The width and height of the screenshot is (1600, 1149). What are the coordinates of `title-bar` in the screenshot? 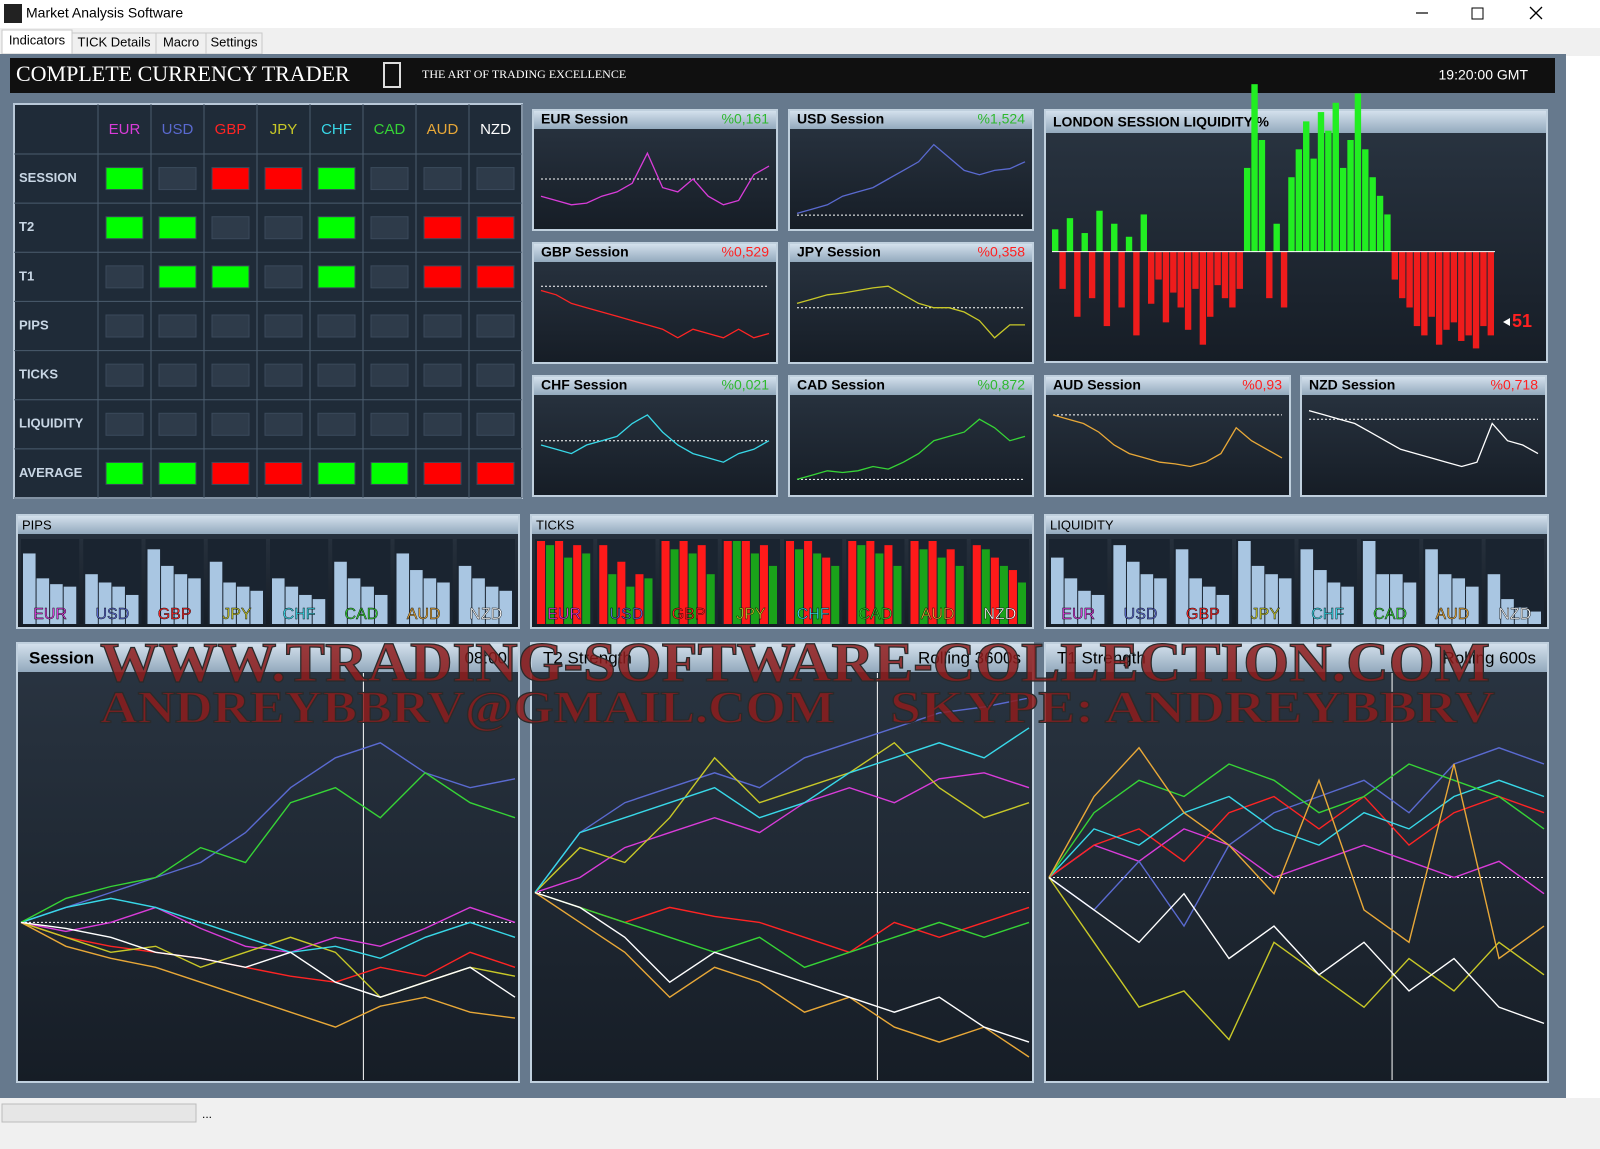 It's located at (800, 14).